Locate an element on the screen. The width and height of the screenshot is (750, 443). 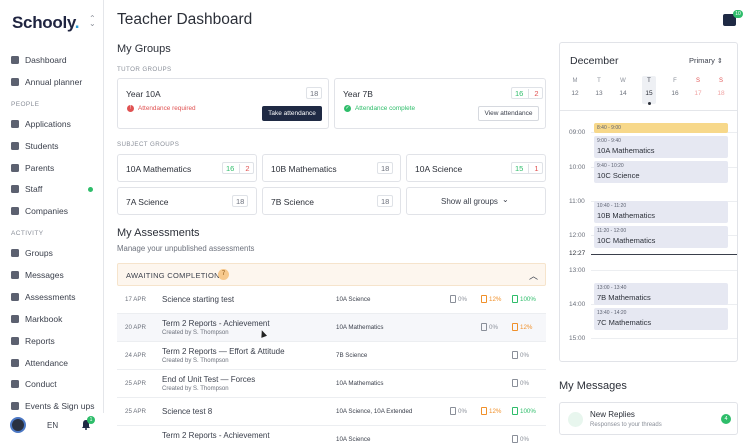
calendar-event: 11:20 - 12:00 10C Mathematics is located at coordinates (661, 237).